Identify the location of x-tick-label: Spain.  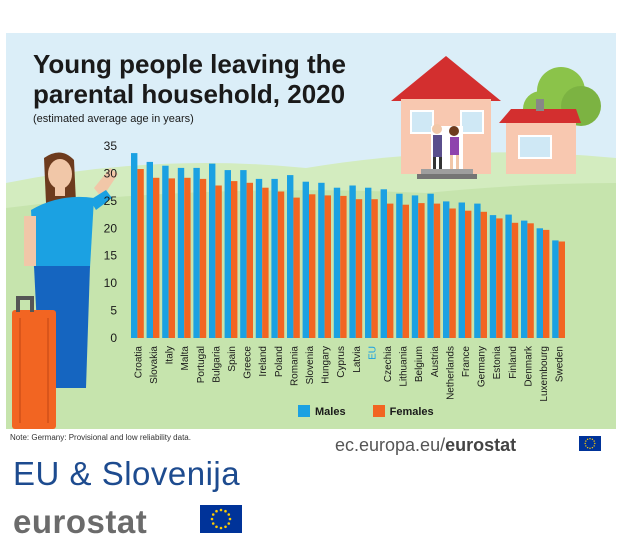
(232, 359).